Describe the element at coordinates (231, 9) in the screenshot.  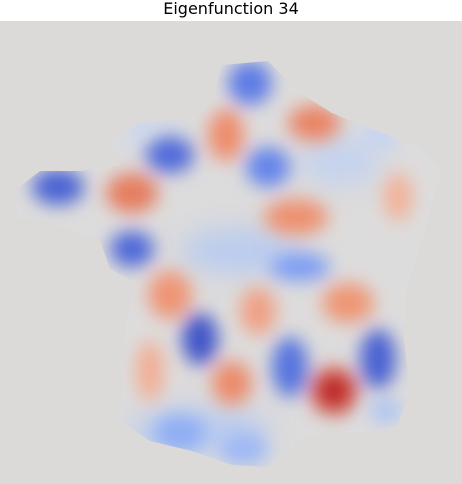
I see `figure-title: Eigenfunction 34` at that location.